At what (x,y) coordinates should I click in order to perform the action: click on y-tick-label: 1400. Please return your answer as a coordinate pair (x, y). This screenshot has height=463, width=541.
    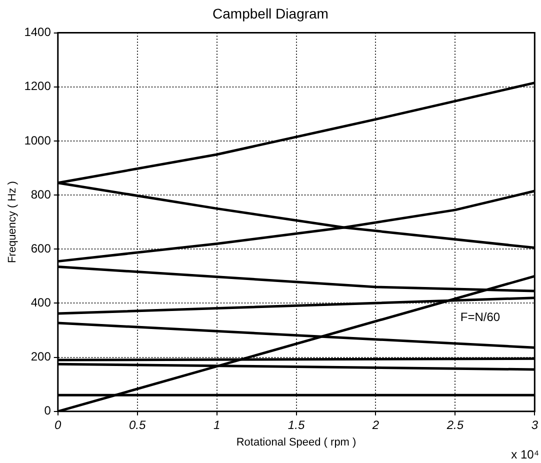
    Looking at the image, I should click on (38, 32).